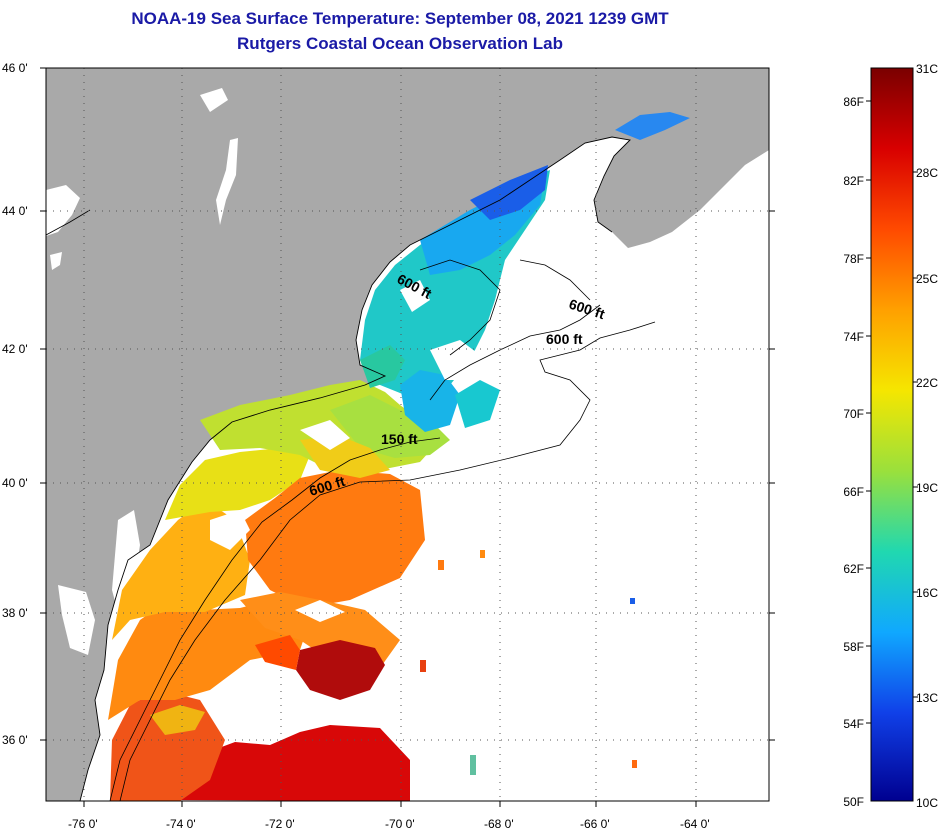  Describe the element at coordinates (853, 102) in the screenshot. I see `colorbar-f-label: 86F` at that location.